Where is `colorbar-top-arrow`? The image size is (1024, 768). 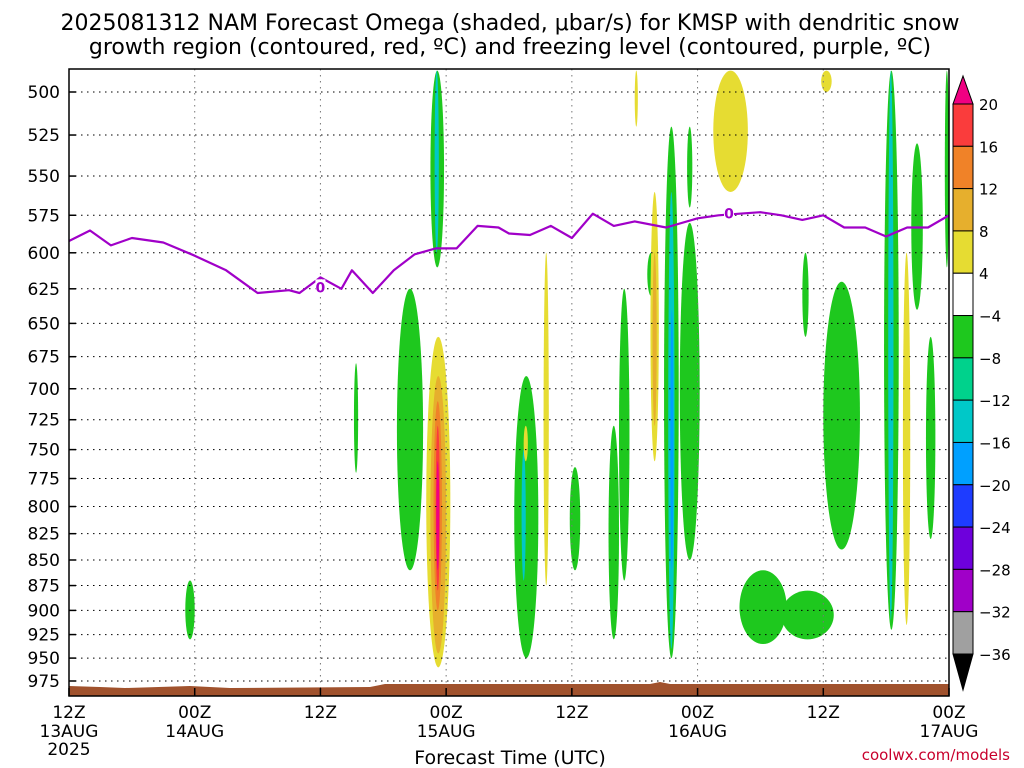 colorbar-top-arrow is located at coordinates (963, 89).